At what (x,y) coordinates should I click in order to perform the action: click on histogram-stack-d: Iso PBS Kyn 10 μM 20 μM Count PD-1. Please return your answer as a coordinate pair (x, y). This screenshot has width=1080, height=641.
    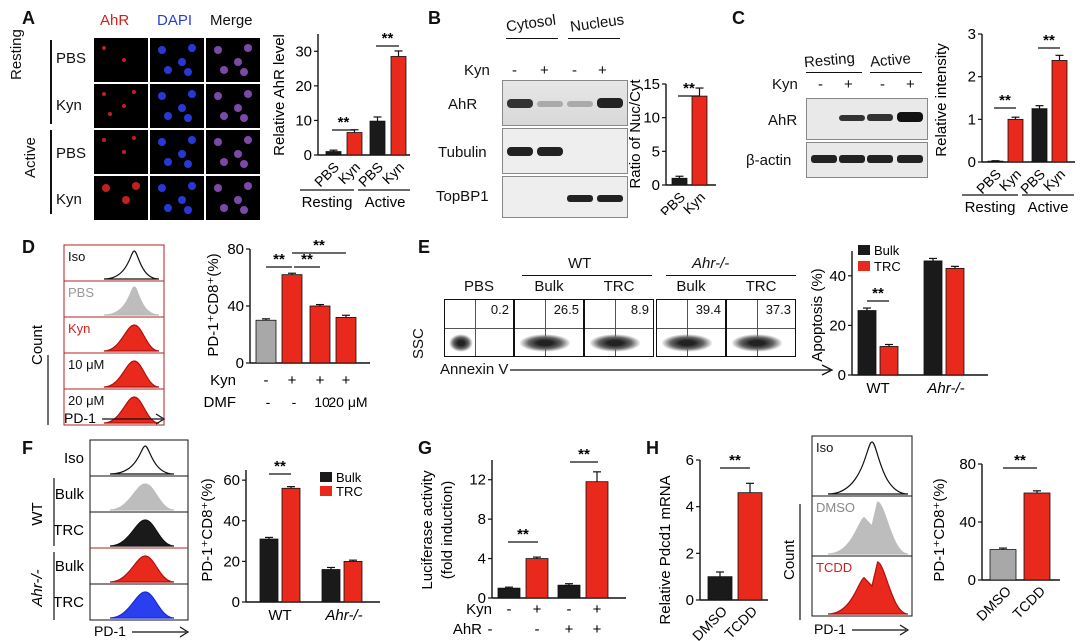
    Looking at the image, I should click on (98, 335).